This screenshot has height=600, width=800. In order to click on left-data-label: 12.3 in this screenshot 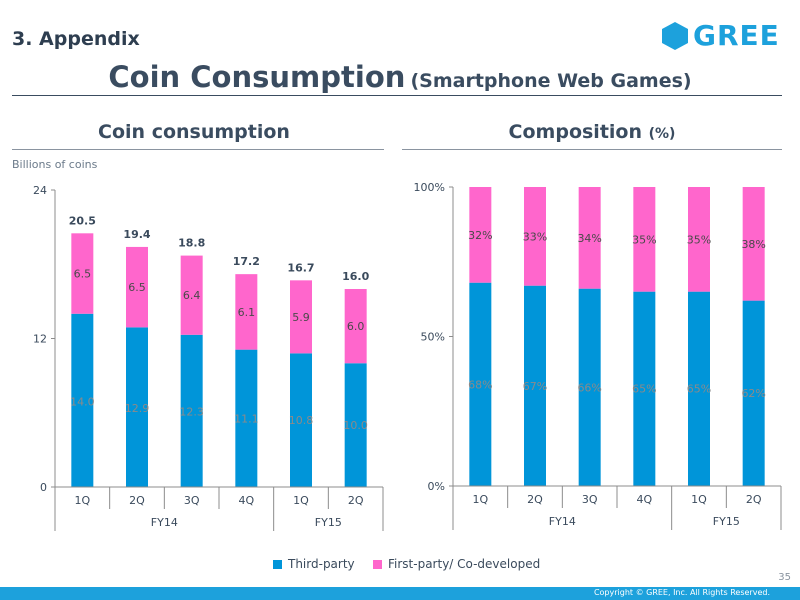, I will do `click(191, 411)`.